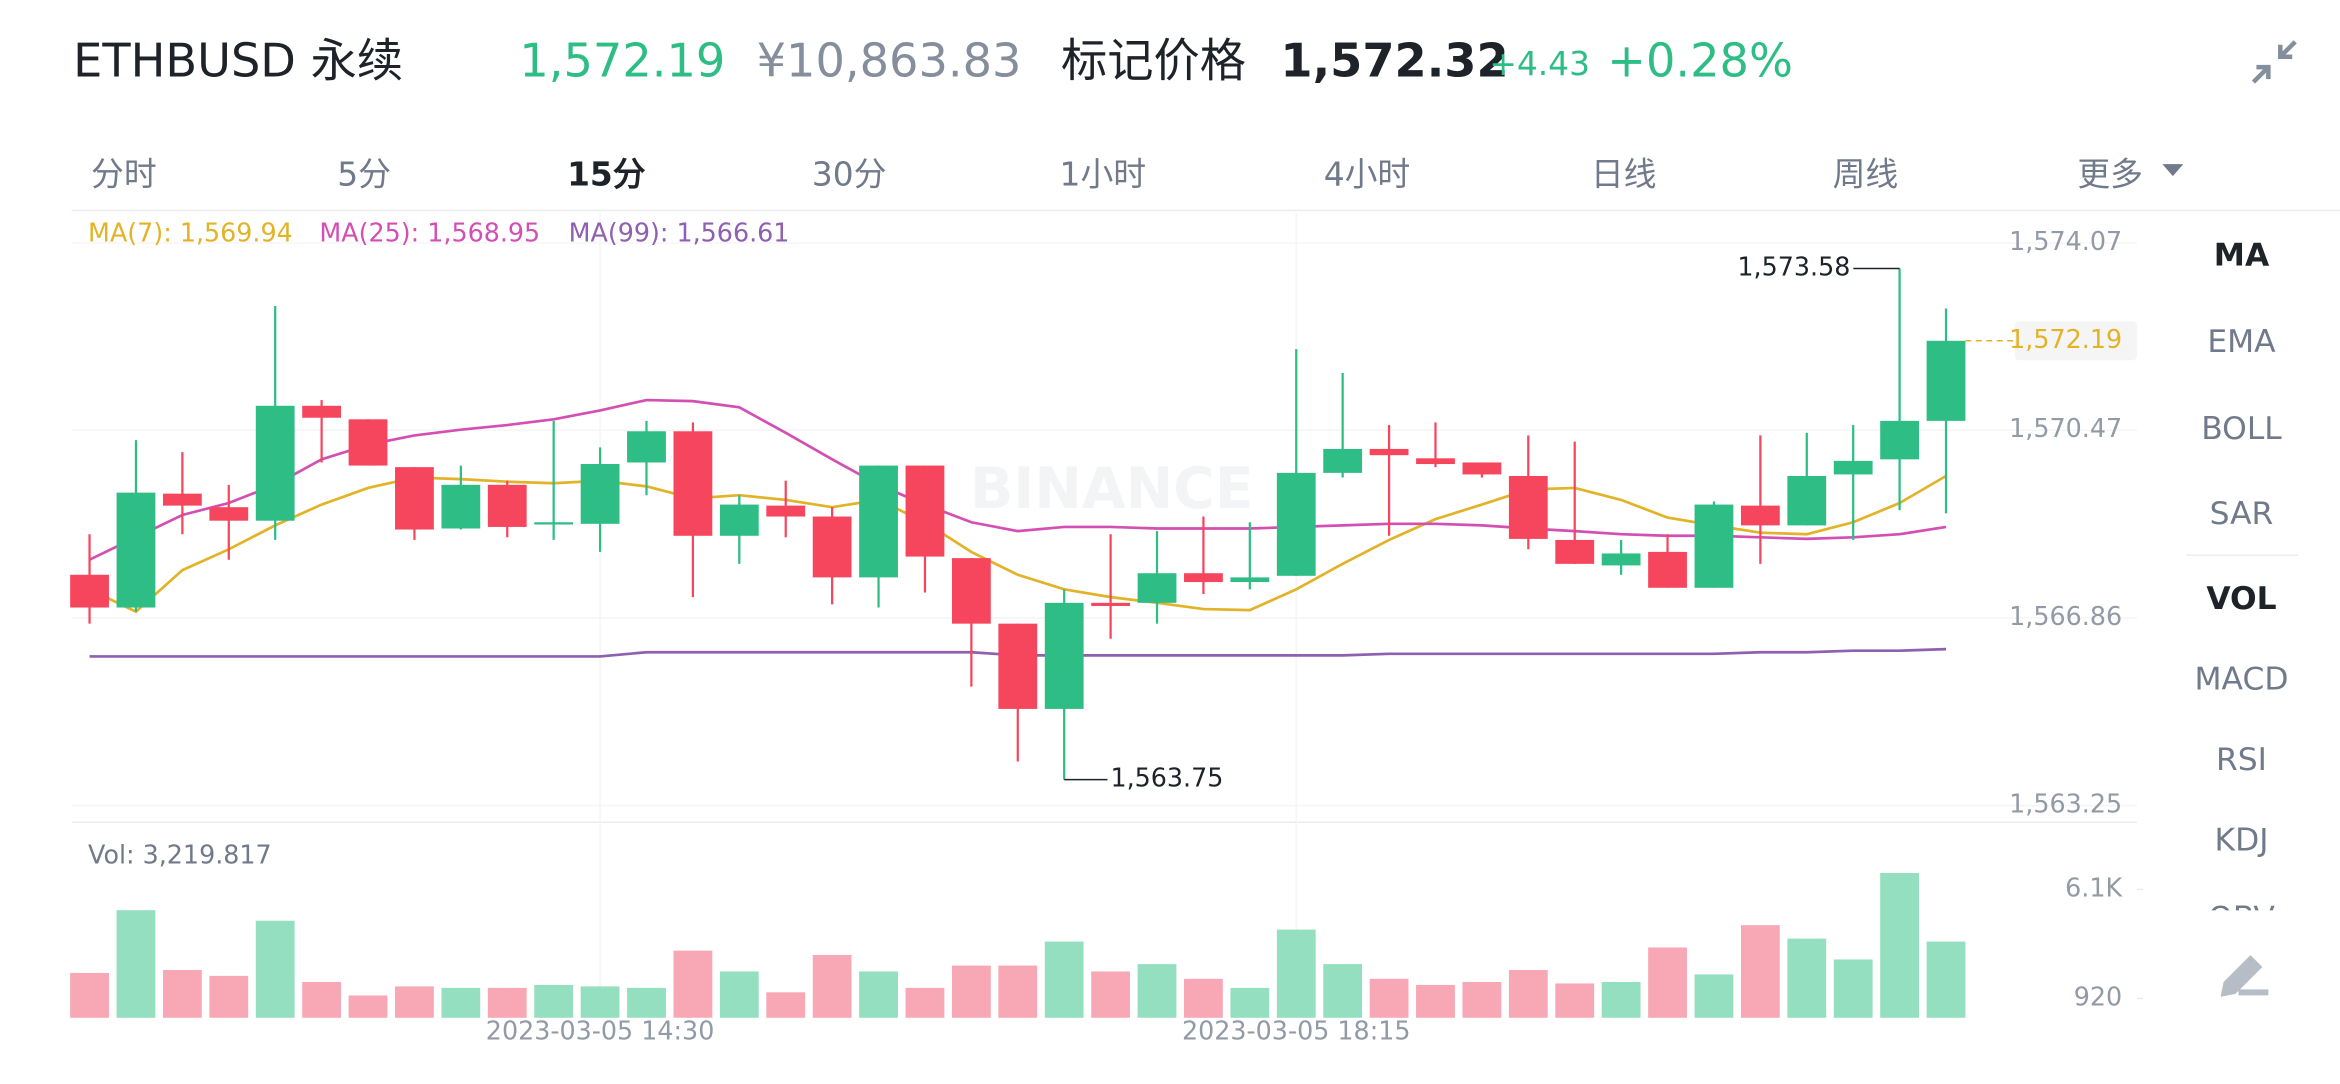  What do you see at coordinates (2242, 514) in the screenshot?
I see `indicator-tab: SAR` at bounding box center [2242, 514].